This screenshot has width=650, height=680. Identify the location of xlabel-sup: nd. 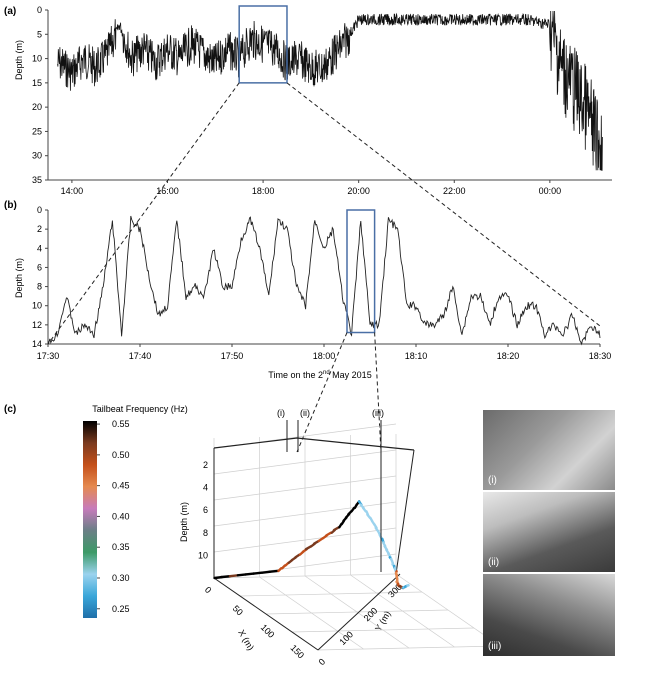
(326, 373).